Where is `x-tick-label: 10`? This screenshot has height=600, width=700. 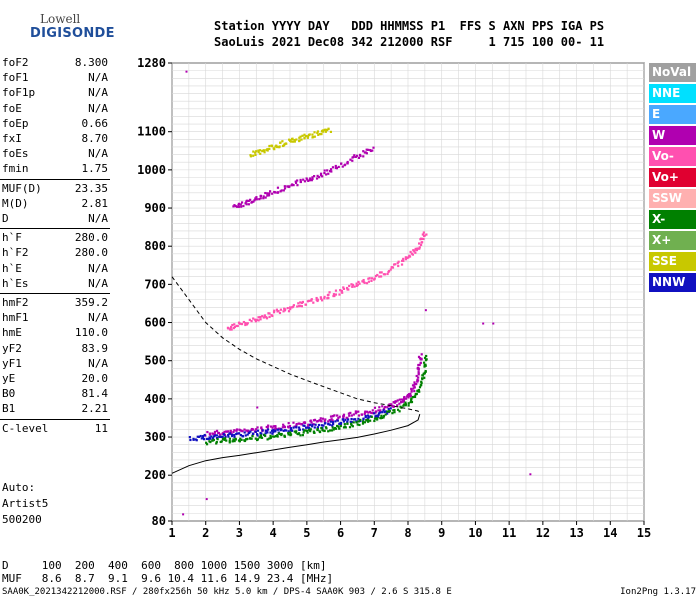 x-tick-label: 10 is located at coordinates (475, 533).